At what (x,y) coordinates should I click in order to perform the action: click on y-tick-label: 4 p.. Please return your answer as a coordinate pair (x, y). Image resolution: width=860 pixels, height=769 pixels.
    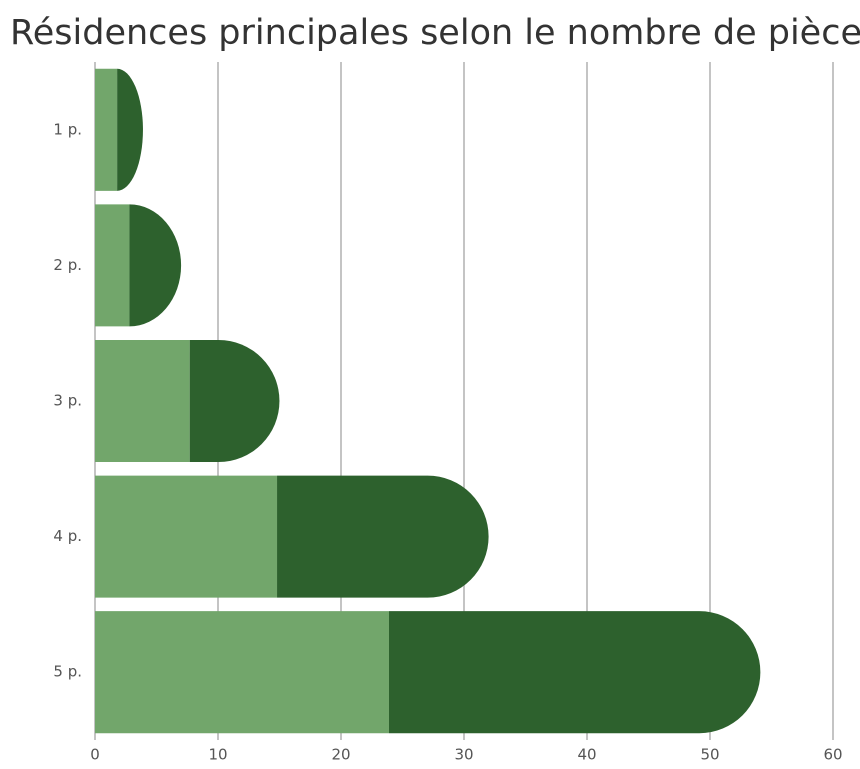
    Looking at the image, I should click on (67, 536).